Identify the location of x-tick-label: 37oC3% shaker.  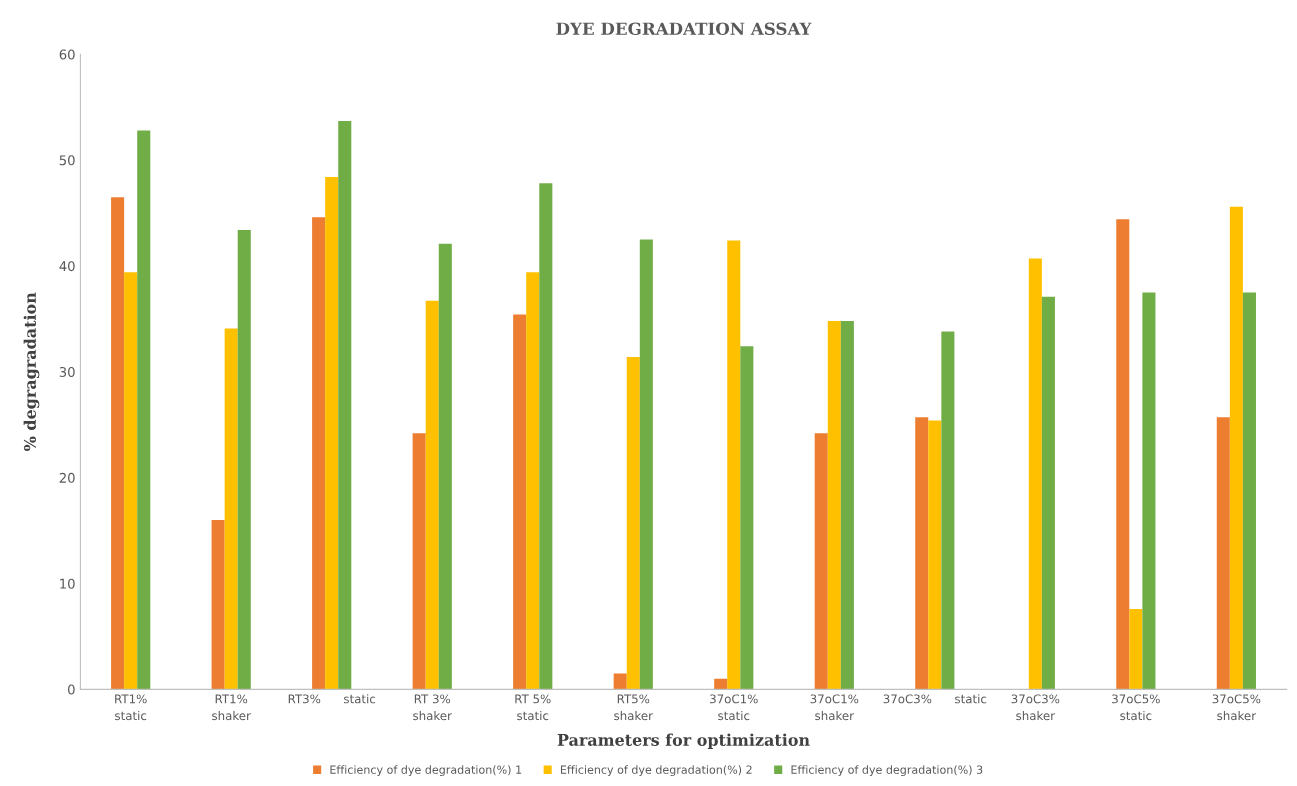
(1035, 707).